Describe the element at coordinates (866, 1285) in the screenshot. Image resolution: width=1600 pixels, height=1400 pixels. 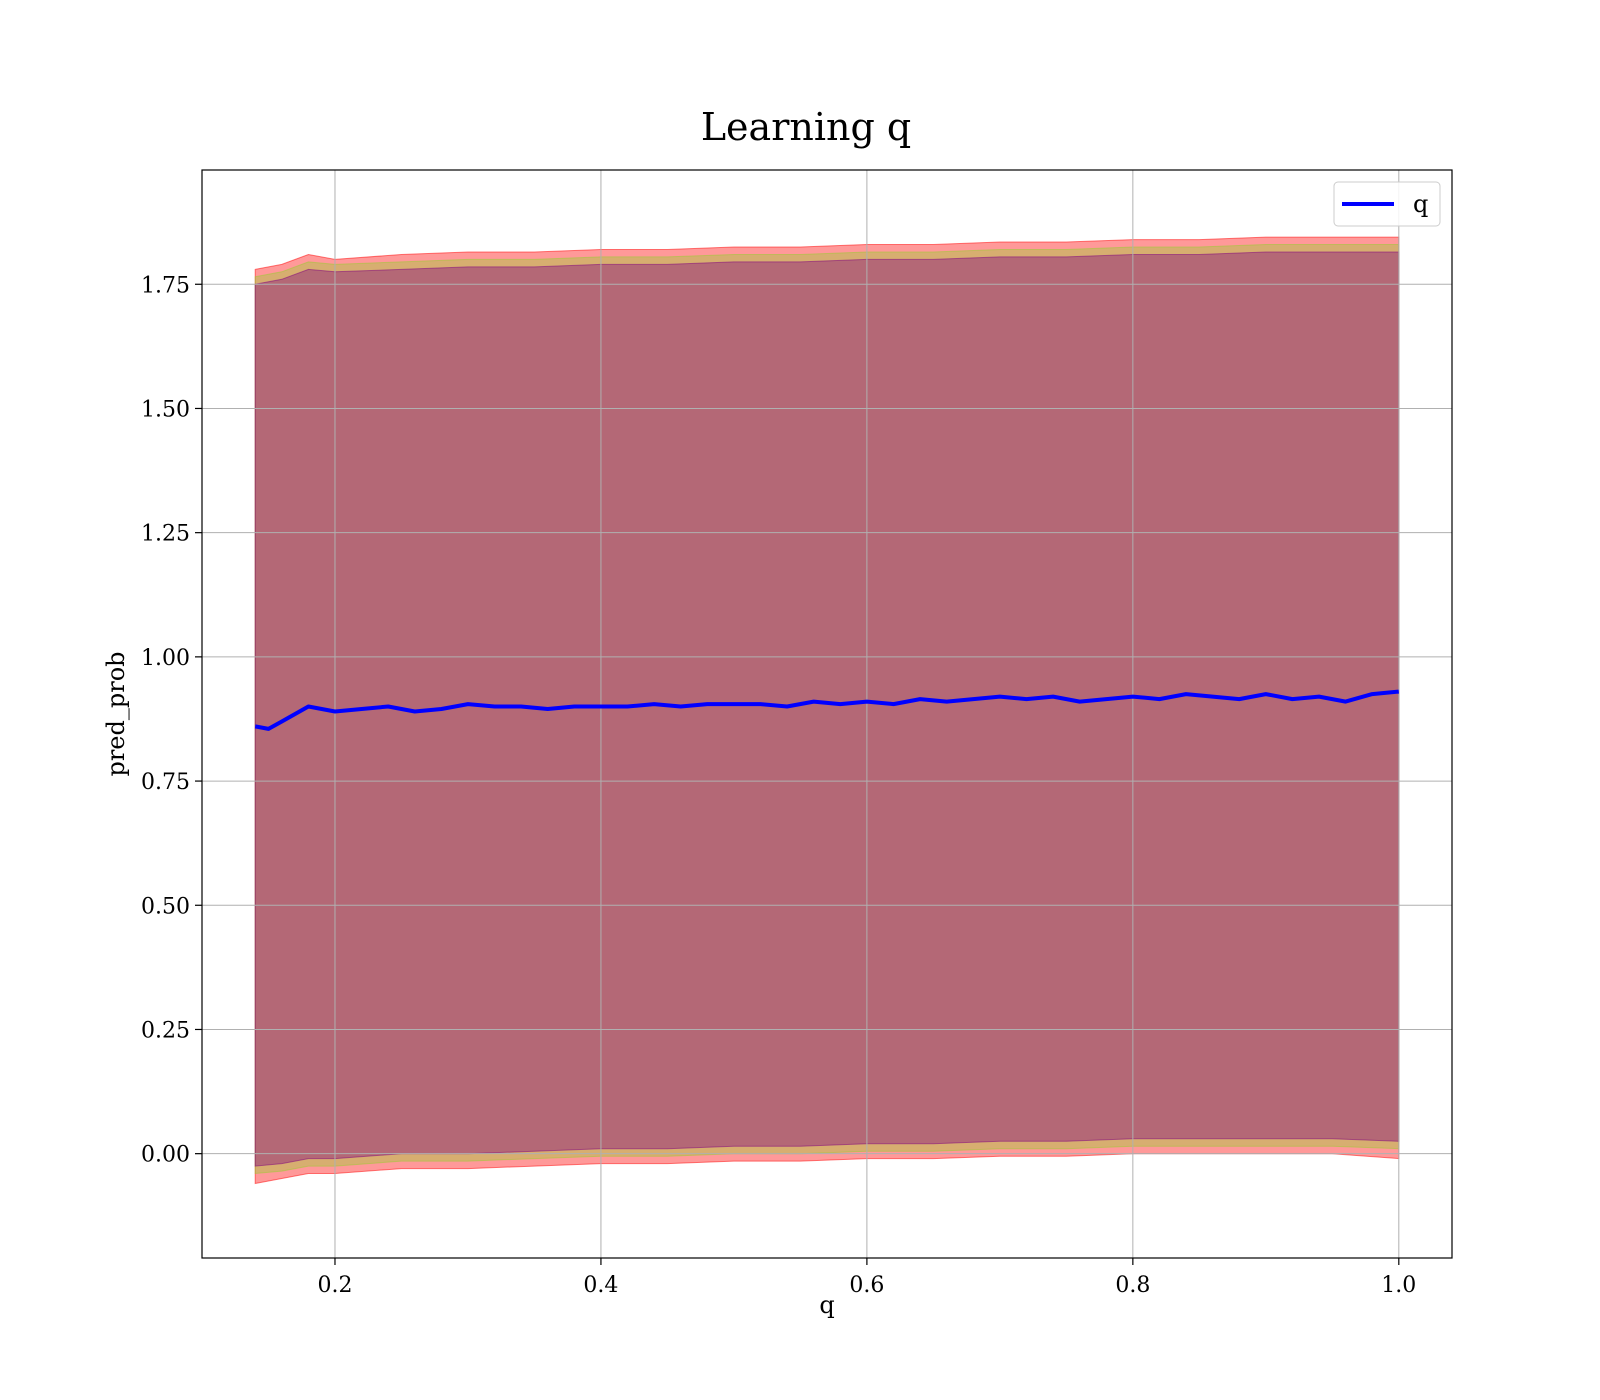
I see `x-tick-label-2: 0.6` at that location.